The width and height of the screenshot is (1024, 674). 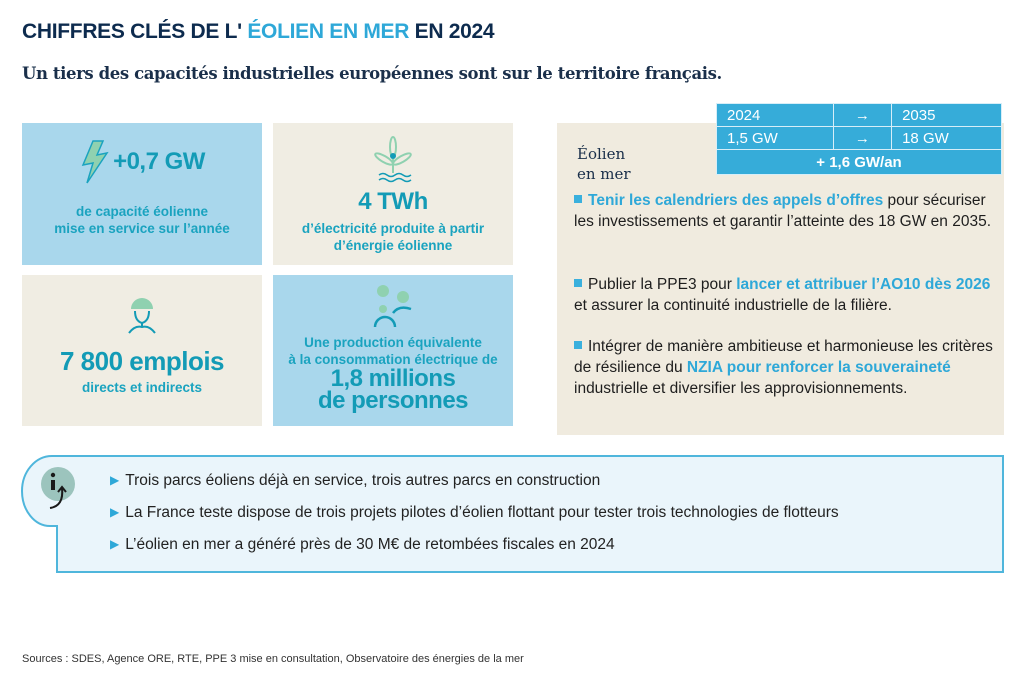 I want to click on card-text: d’électricité produite à partir, so click(x=393, y=228).